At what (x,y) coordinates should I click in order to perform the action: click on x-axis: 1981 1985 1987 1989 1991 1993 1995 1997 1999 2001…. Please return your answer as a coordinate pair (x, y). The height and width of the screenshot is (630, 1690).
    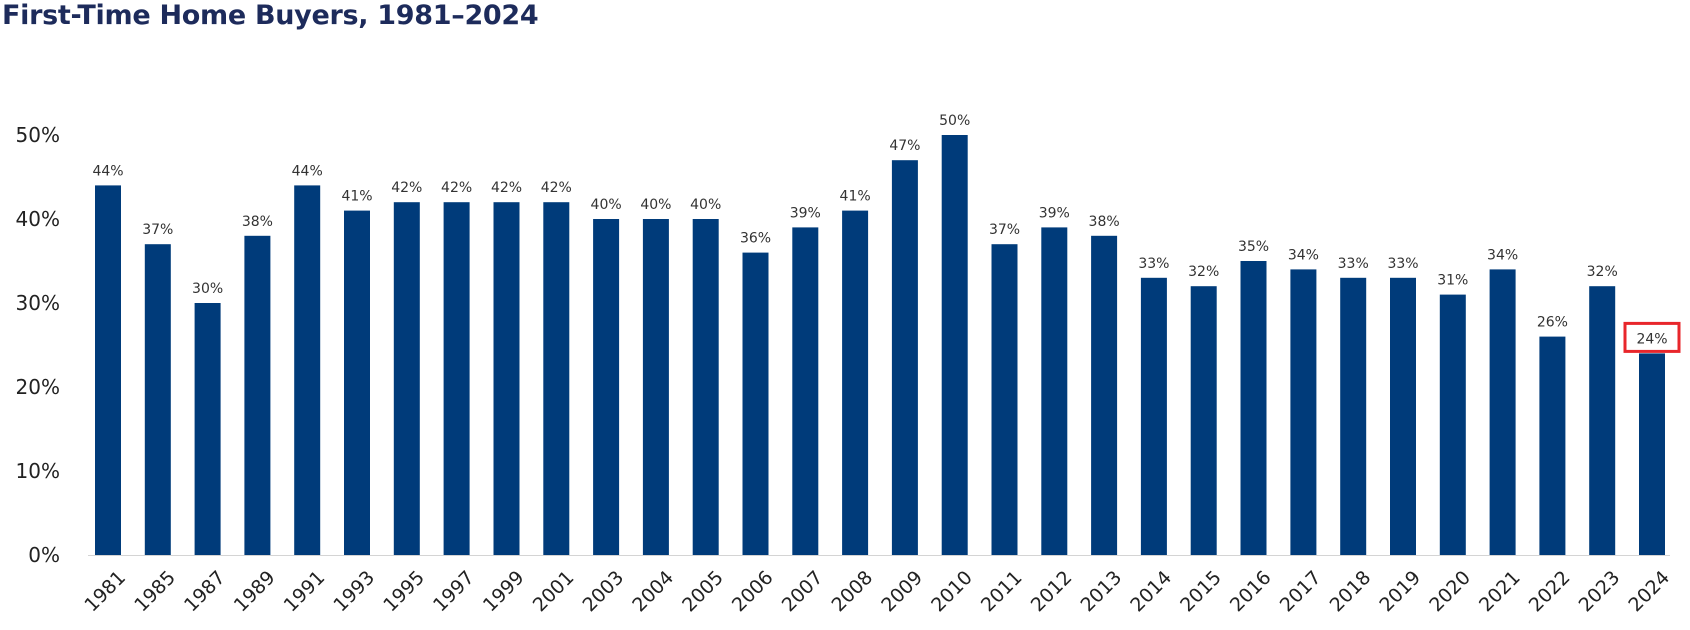
    Looking at the image, I should click on (877, 586).